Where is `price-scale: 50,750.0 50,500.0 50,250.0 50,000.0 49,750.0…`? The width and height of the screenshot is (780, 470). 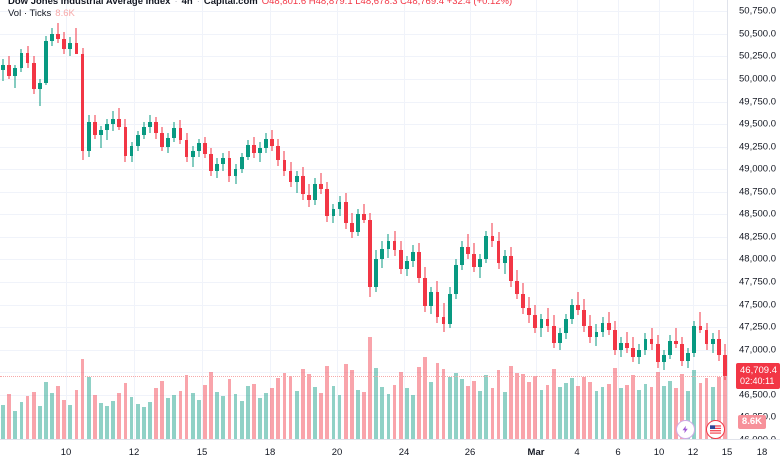
price-scale: 50,750.0 50,500.0 50,250.0 50,000.0 49,750.0… is located at coordinates (753, 223).